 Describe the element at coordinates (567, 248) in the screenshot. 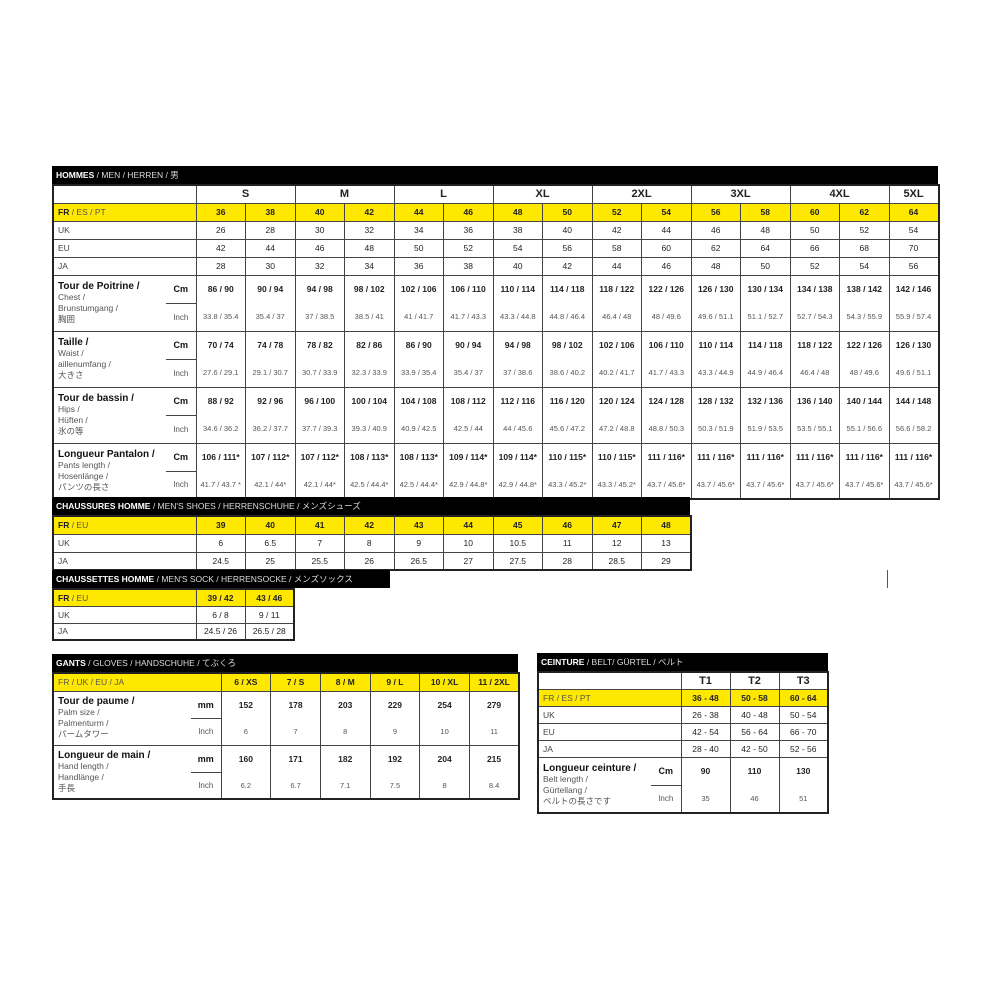

I see `size-cell: 56` at that location.